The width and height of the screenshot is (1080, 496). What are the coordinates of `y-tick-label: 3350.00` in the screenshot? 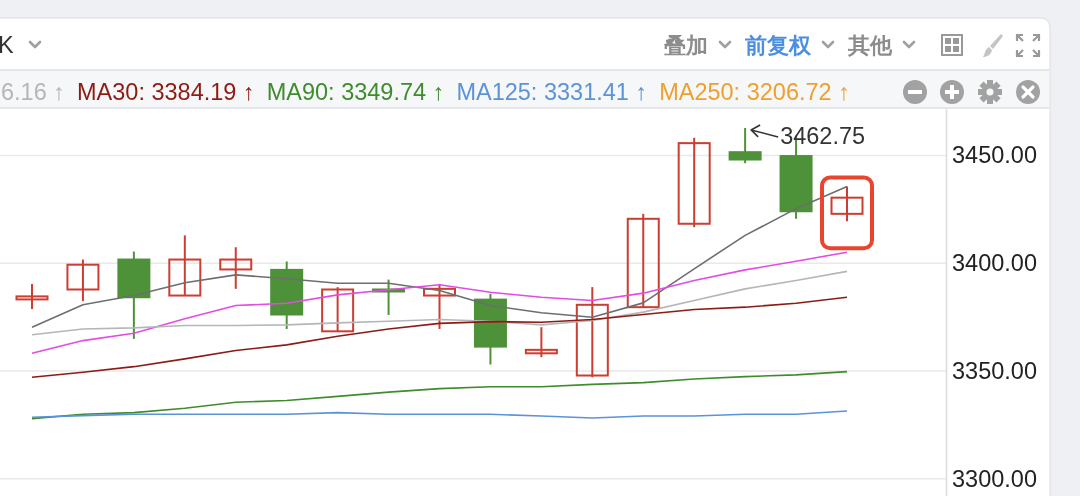 It's located at (994, 371).